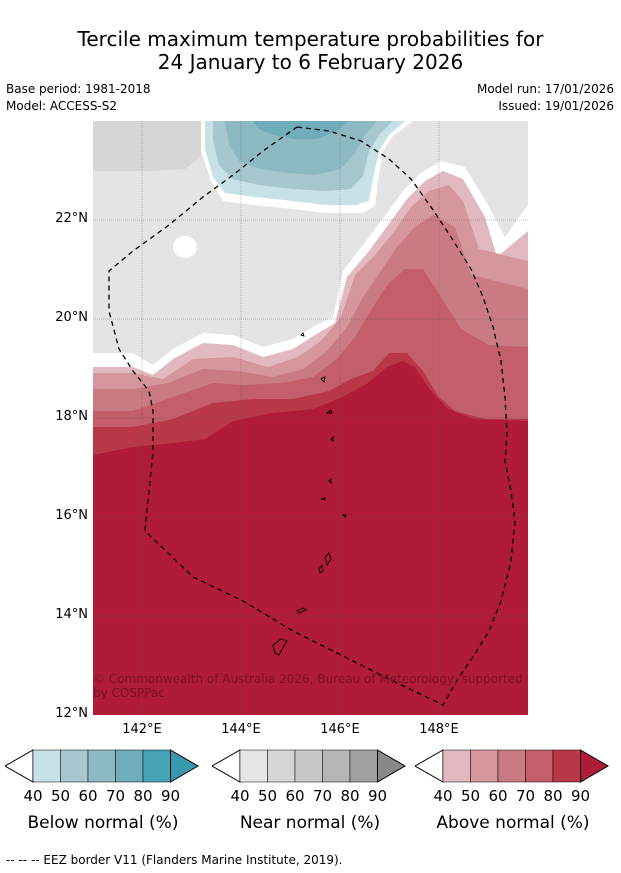 The image size is (621, 873). Describe the element at coordinates (301, 610) in the screenshot. I see `island-rota` at that location.